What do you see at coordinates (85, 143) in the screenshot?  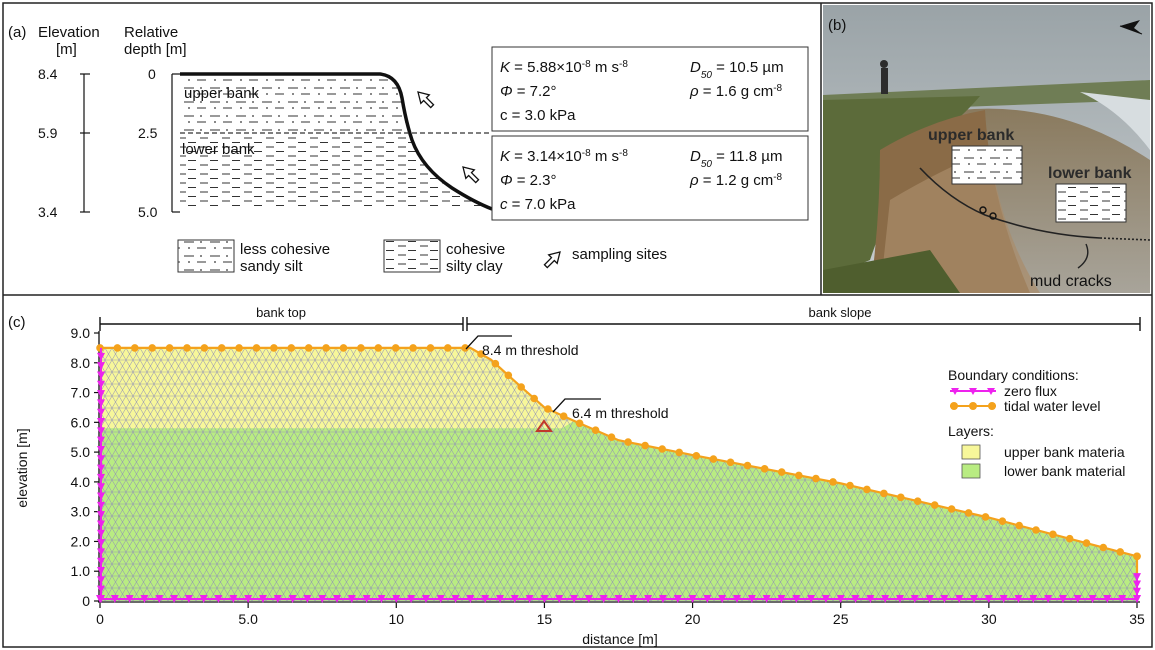 I see `elevation-axis` at bounding box center [85, 143].